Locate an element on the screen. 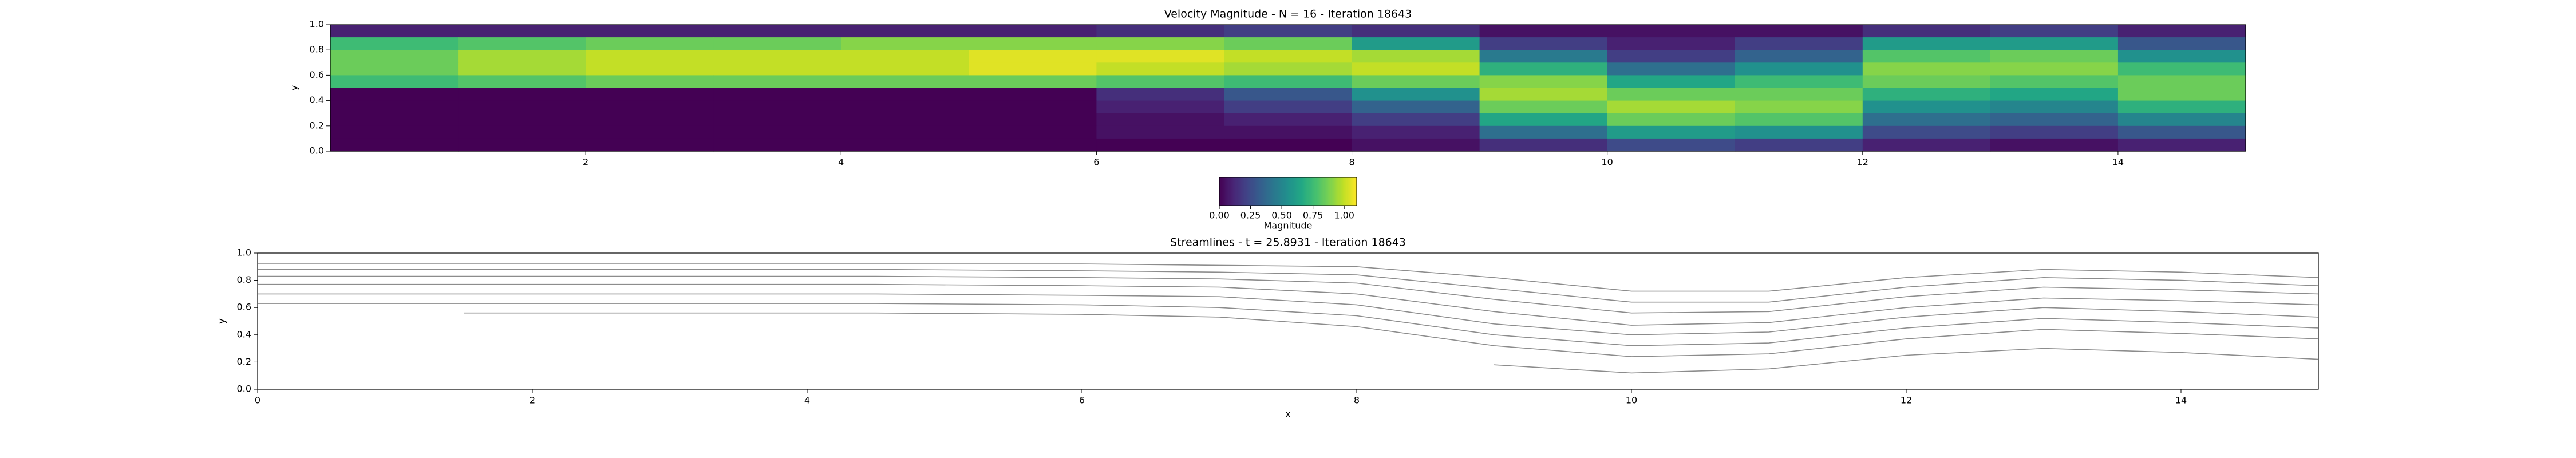 The width and height of the screenshot is (2576, 458). colorbar-tick-label: 0.25 is located at coordinates (1250, 215).